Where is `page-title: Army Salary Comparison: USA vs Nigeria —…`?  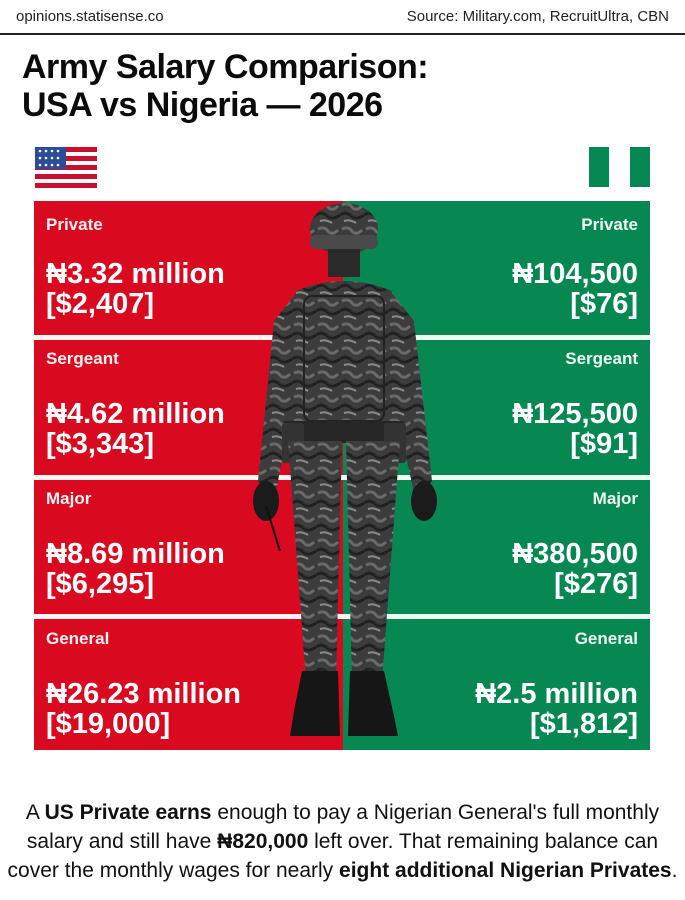 page-title: Army Salary Comparison: USA vs Nigeria —… is located at coordinates (225, 86).